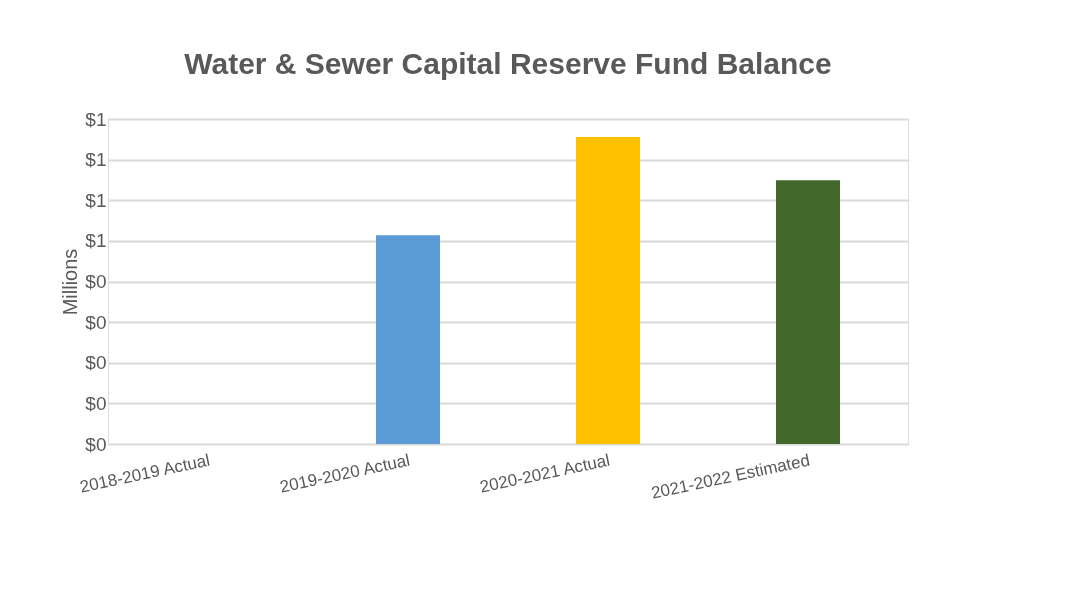 Image resolution: width=1070 pixels, height=603 pixels. I want to click on x-tick-label: 2020-2021 Actual, so click(545, 473).